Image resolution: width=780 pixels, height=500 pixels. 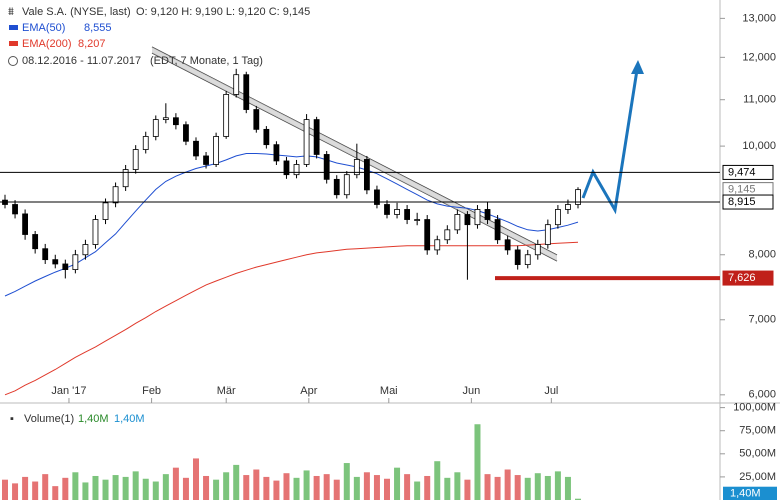 I want to click on volume-tick-label: 50,00M, so click(x=757, y=454).